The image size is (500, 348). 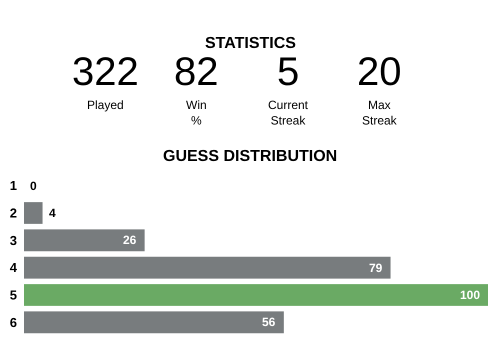 I want to click on data-label: 100, so click(x=470, y=295).